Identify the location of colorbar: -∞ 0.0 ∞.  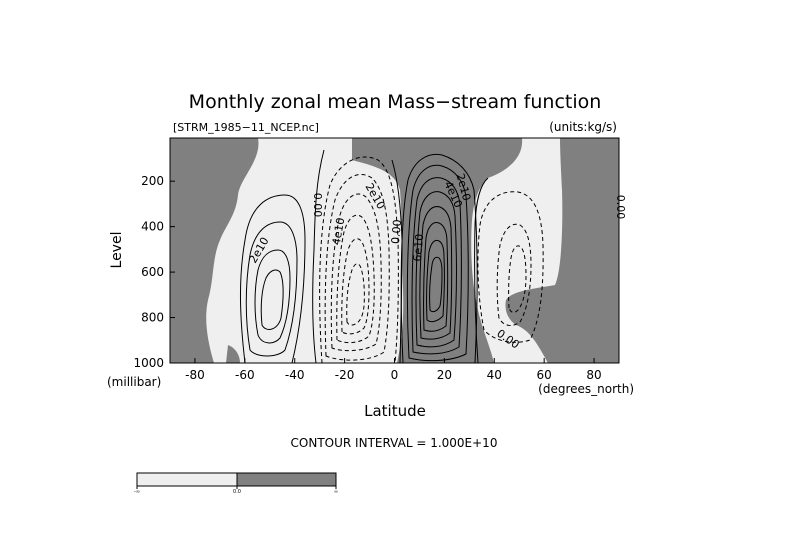
(236, 483).